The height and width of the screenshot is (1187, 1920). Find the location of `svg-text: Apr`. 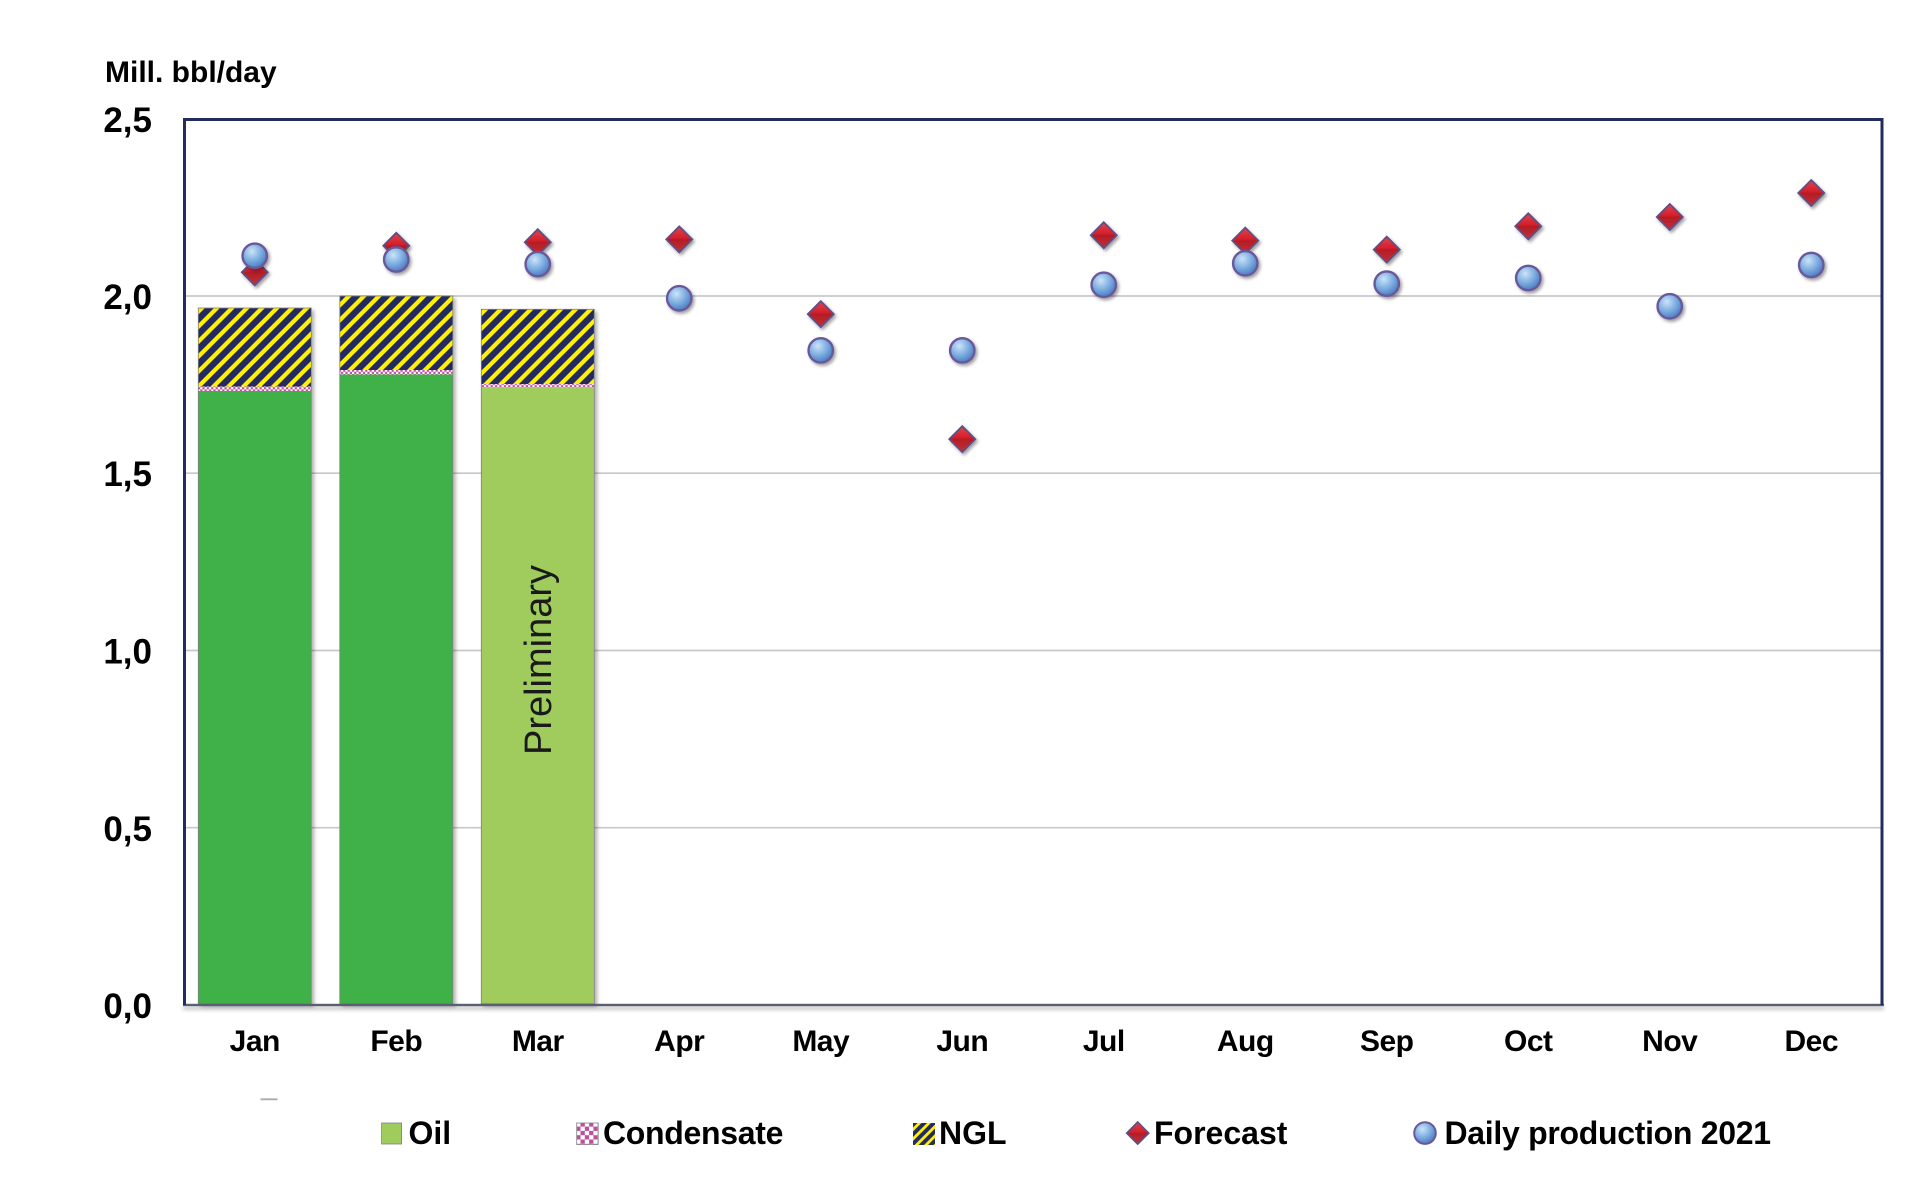

svg-text: Apr is located at coordinates (679, 1041).